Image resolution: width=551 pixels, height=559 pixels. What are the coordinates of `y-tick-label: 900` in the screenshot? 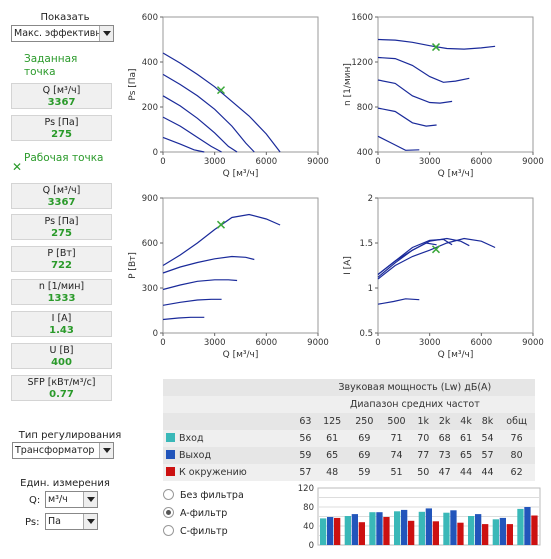 It's located at (150, 199).